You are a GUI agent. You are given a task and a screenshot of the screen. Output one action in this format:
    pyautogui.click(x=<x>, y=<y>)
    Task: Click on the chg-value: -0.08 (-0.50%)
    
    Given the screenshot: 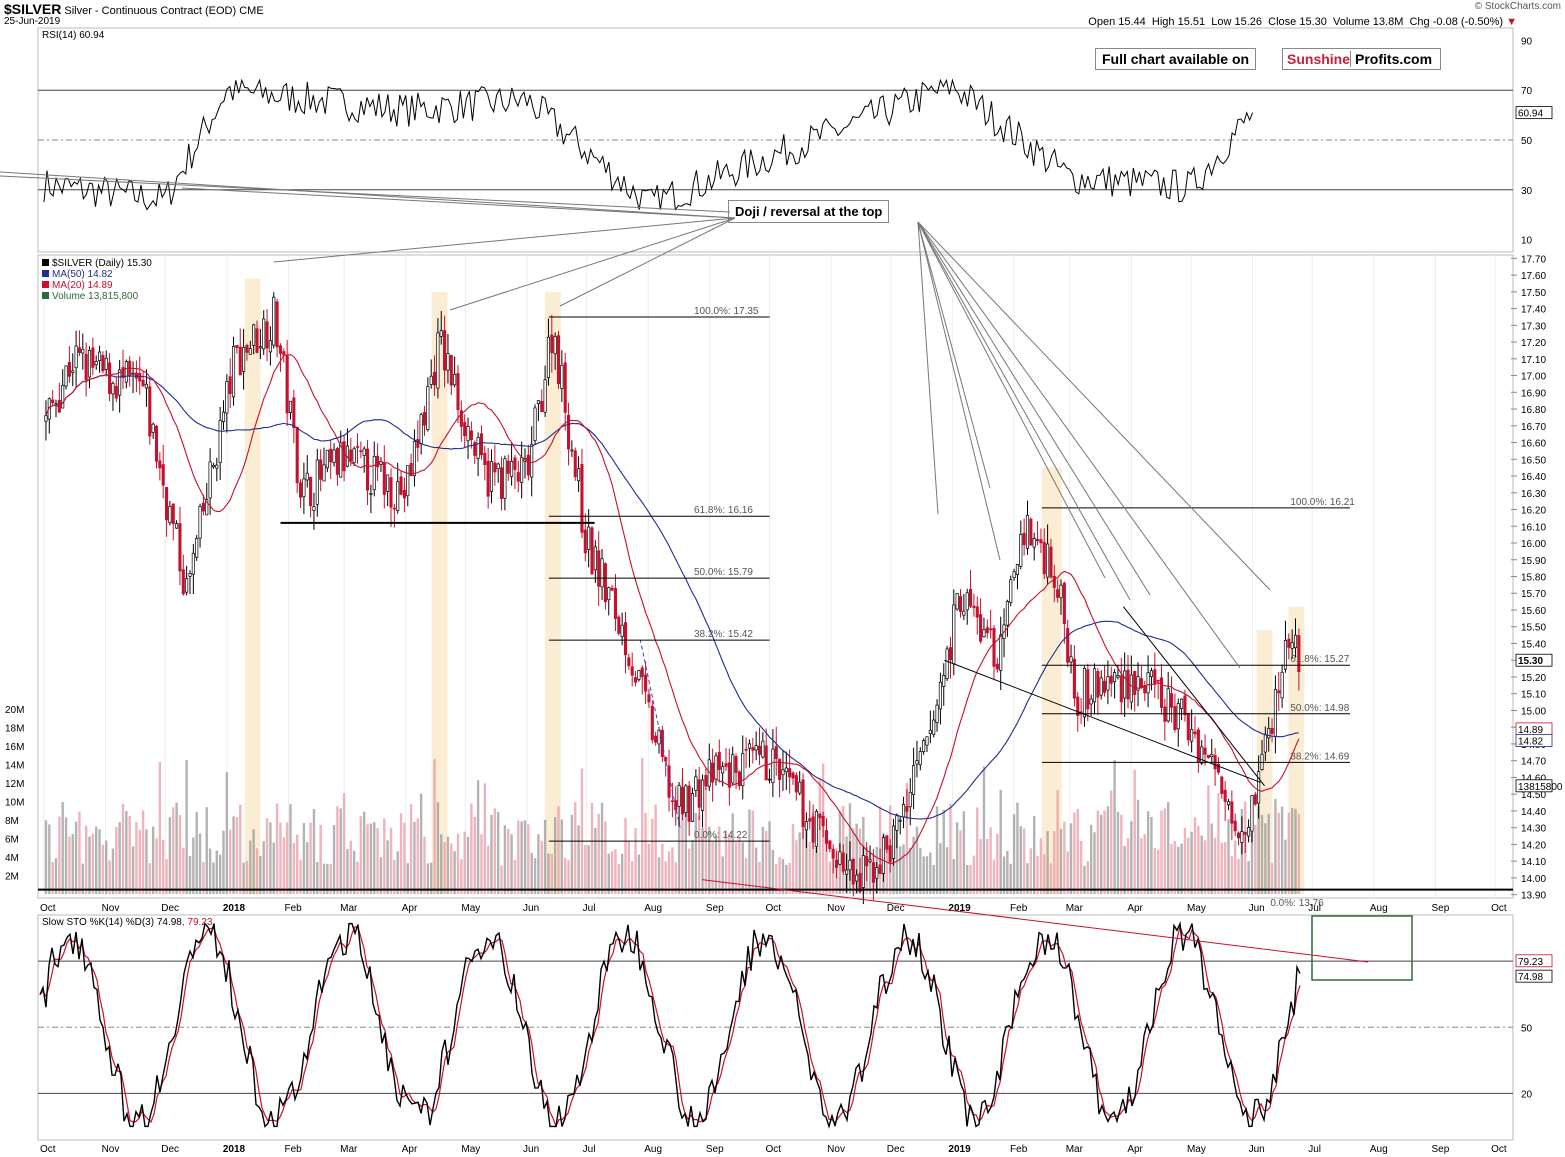 What is the action you would take?
    pyautogui.click(x=1468, y=22)
    